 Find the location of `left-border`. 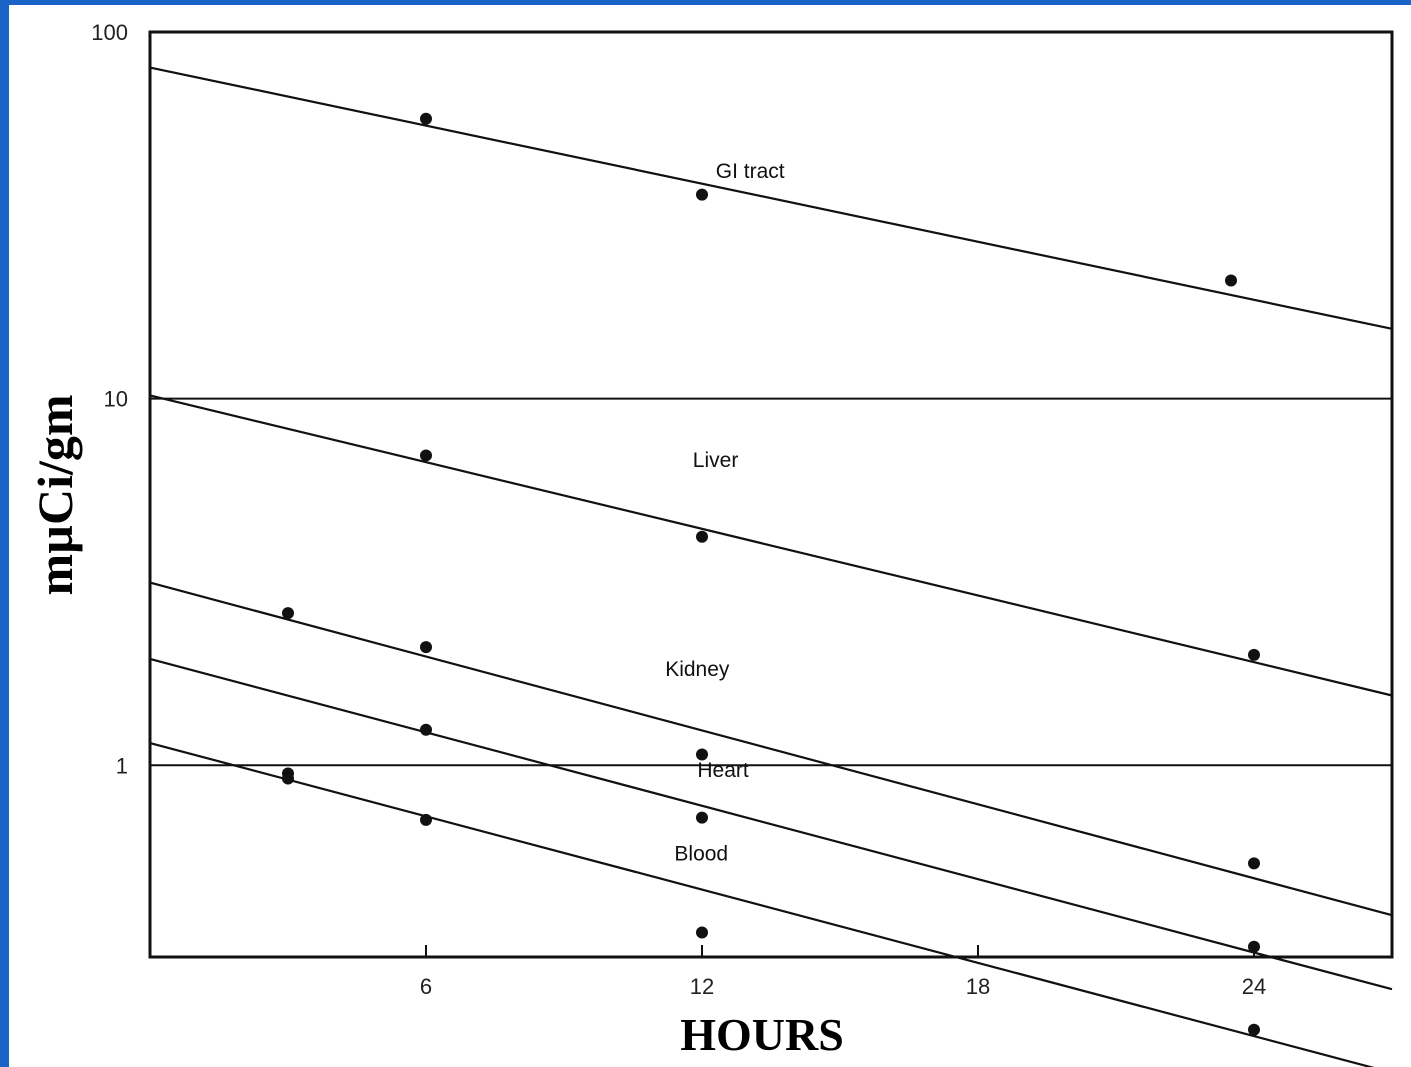

left-border is located at coordinates (4, 533).